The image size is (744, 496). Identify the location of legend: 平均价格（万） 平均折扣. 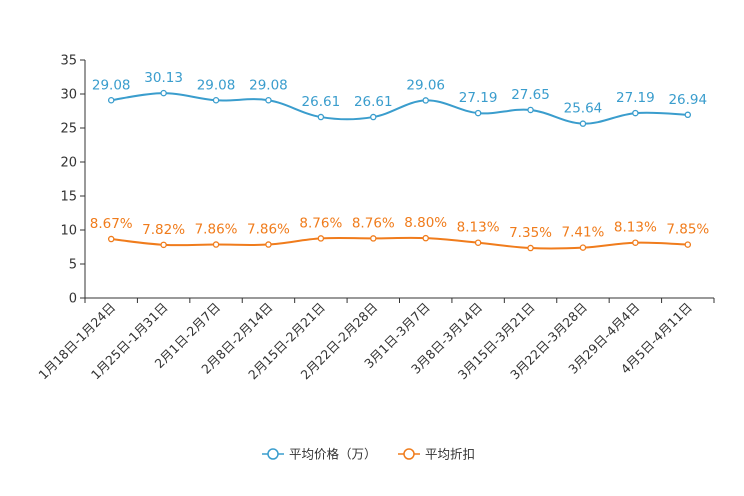
(368, 454).